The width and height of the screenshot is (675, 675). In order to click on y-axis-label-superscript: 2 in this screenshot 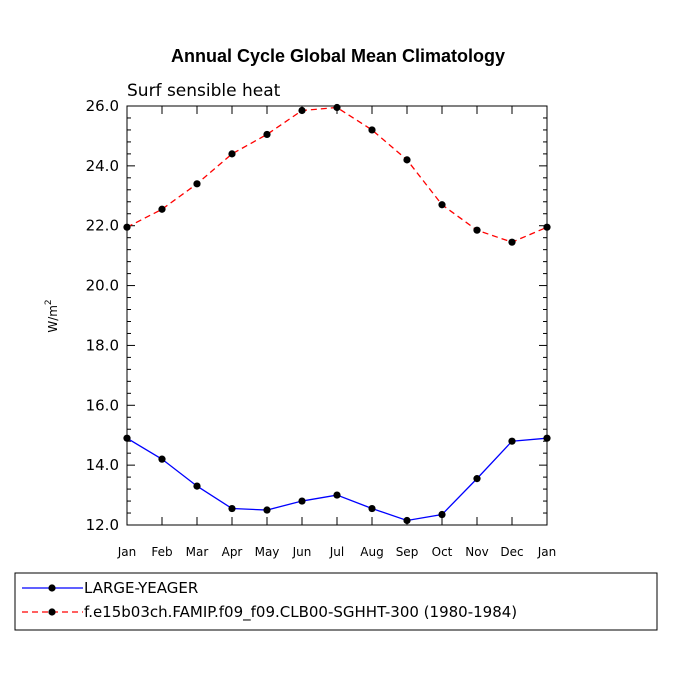, I will do `click(49, 302)`.